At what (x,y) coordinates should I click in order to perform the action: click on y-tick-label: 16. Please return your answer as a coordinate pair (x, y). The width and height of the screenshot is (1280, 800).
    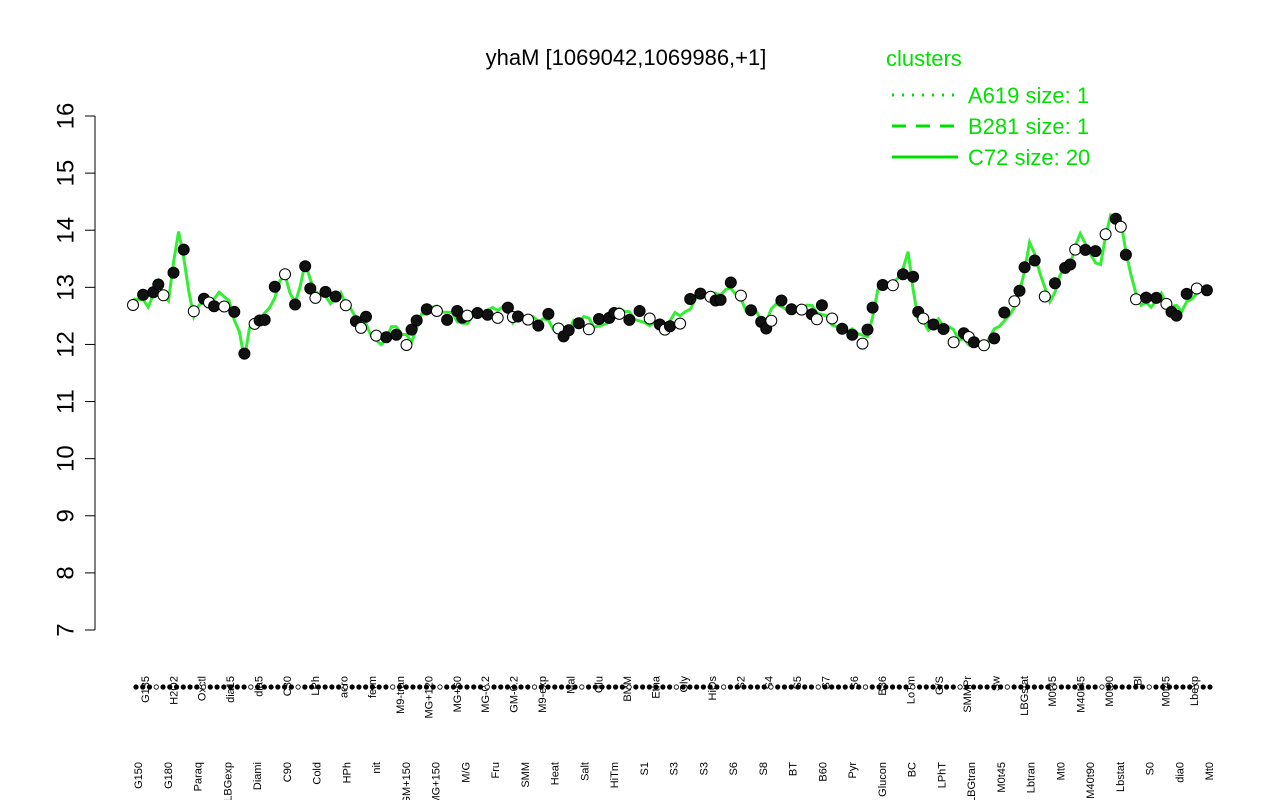
    Looking at the image, I should click on (66, 116).